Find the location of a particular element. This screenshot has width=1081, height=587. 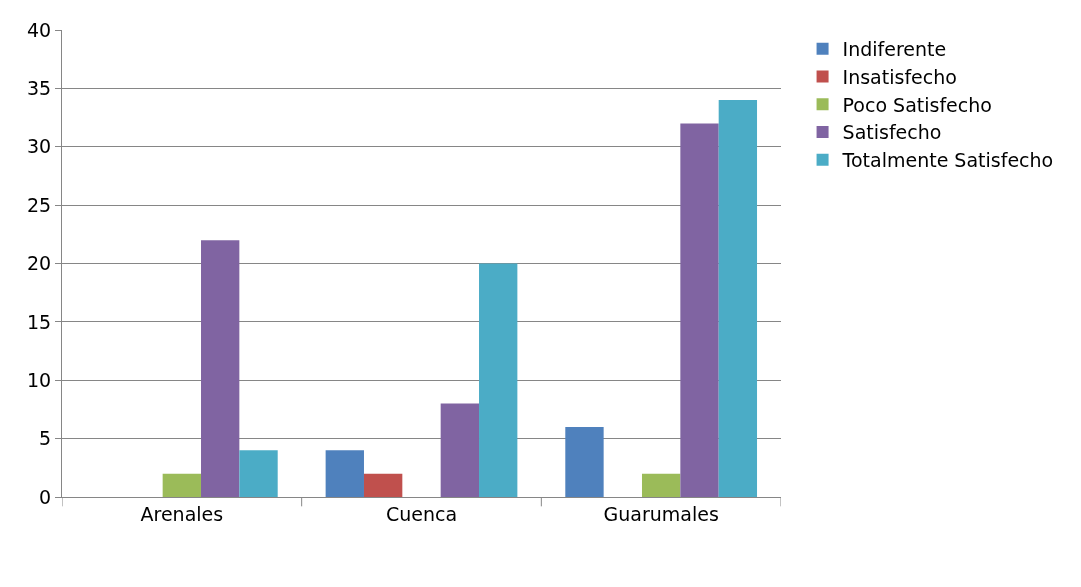

legend-label: Poco Satisfecho is located at coordinates (917, 104).